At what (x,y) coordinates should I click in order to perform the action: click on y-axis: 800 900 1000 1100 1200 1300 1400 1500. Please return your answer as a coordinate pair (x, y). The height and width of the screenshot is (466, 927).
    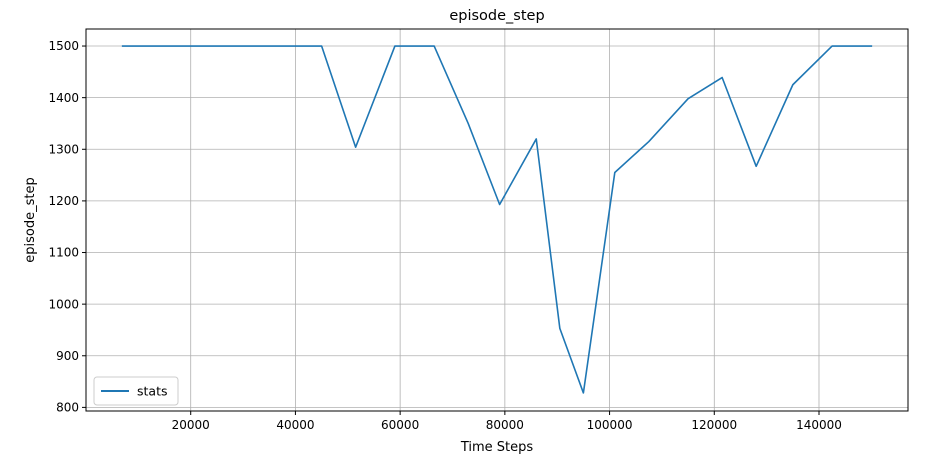
    Looking at the image, I should click on (67, 227).